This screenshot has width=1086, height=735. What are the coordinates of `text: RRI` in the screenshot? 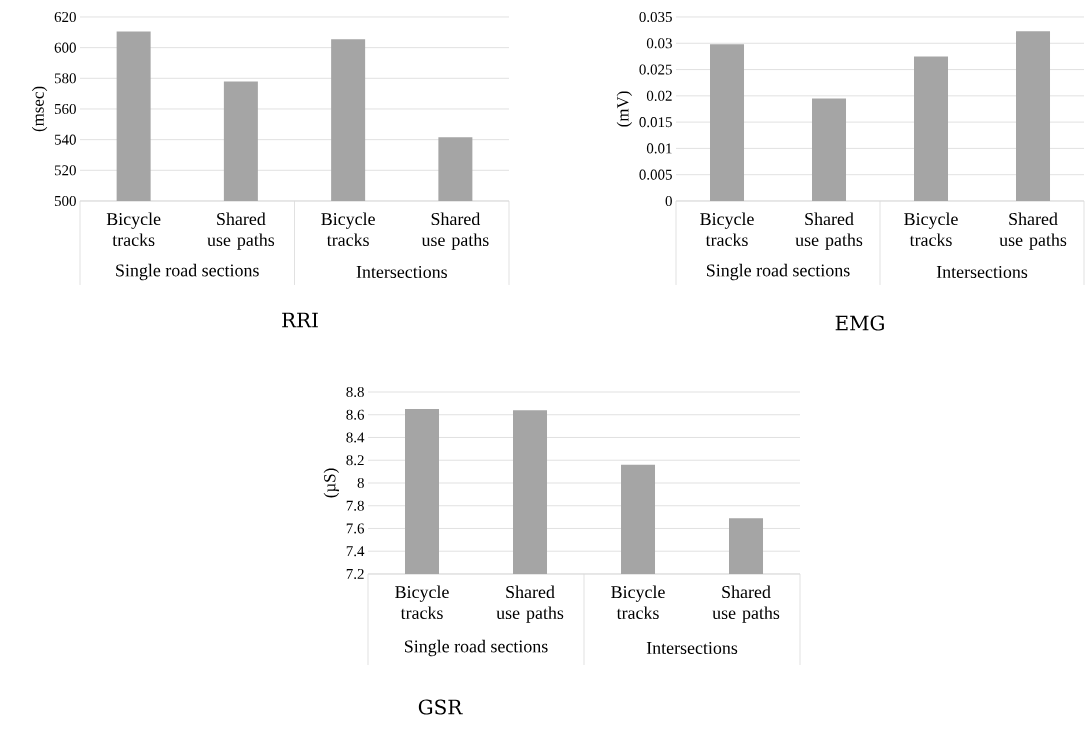 It's located at (300, 320).